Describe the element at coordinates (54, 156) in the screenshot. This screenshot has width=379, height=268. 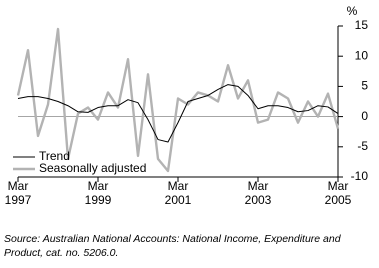
I see `legend-label: Trend` at that location.